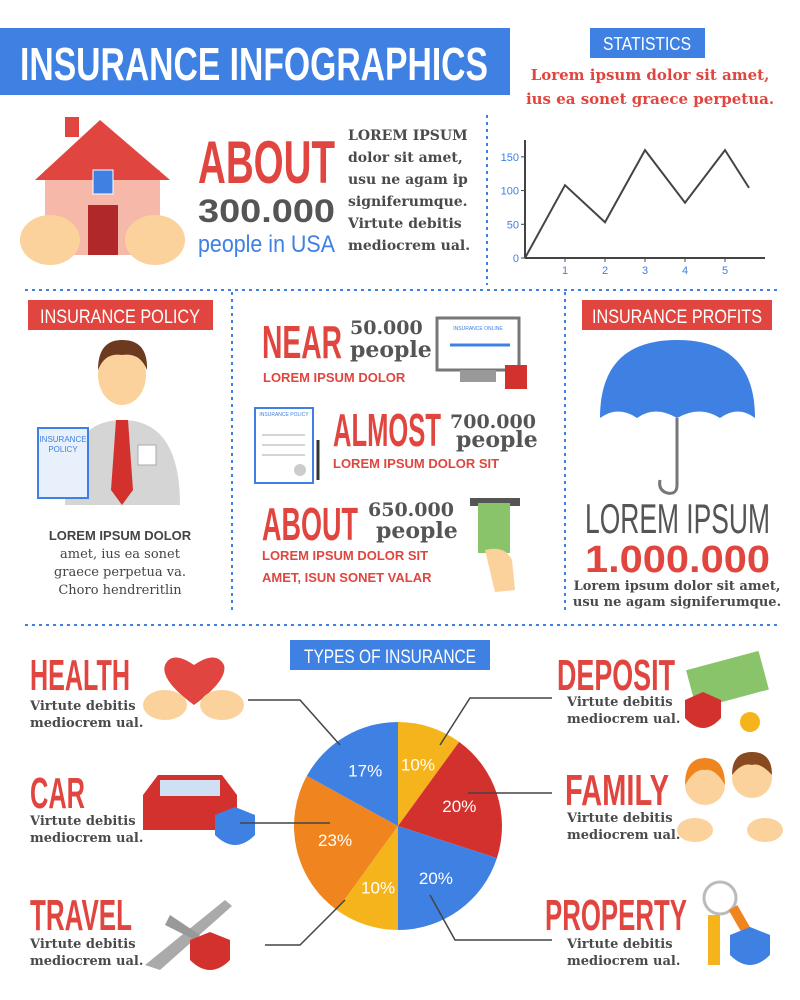 Image resolution: width=800 pixels, height=1000 pixels. What do you see at coordinates (120, 572) in the screenshot?
I see `body-text: graece perpetua va.` at bounding box center [120, 572].